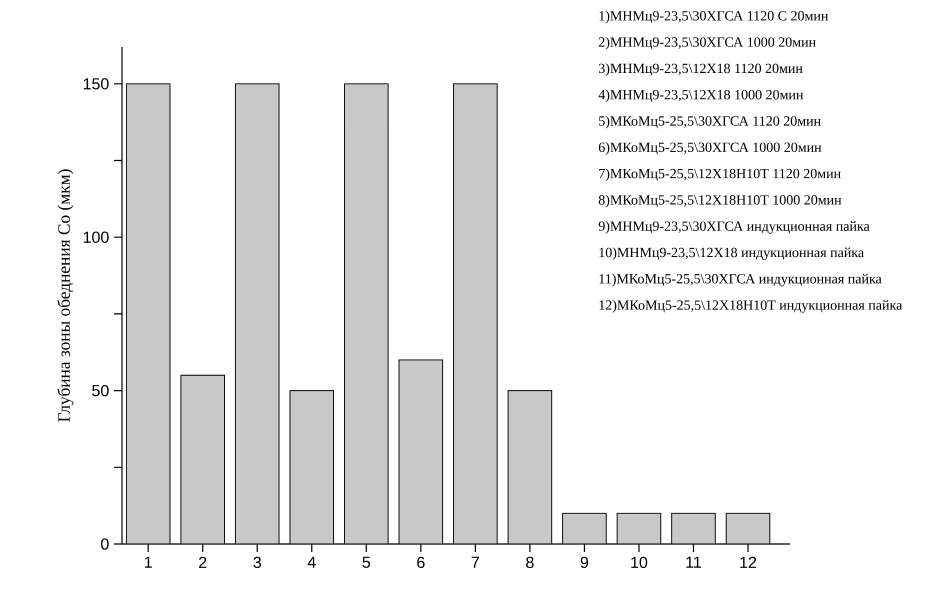 Image resolution: width=937 pixels, height=590 pixels. I want to click on annotation: 11)МКоМц5-25,5\30ХГСА индукционная пайка, so click(741, 280).